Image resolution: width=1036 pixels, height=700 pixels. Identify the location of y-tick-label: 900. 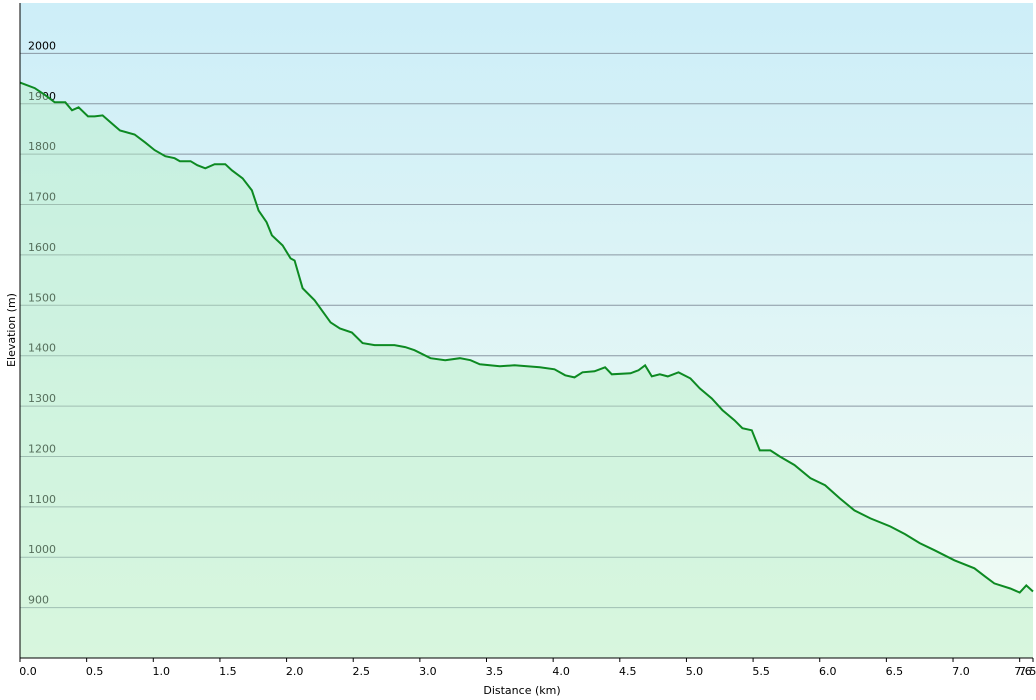
(38, 600).